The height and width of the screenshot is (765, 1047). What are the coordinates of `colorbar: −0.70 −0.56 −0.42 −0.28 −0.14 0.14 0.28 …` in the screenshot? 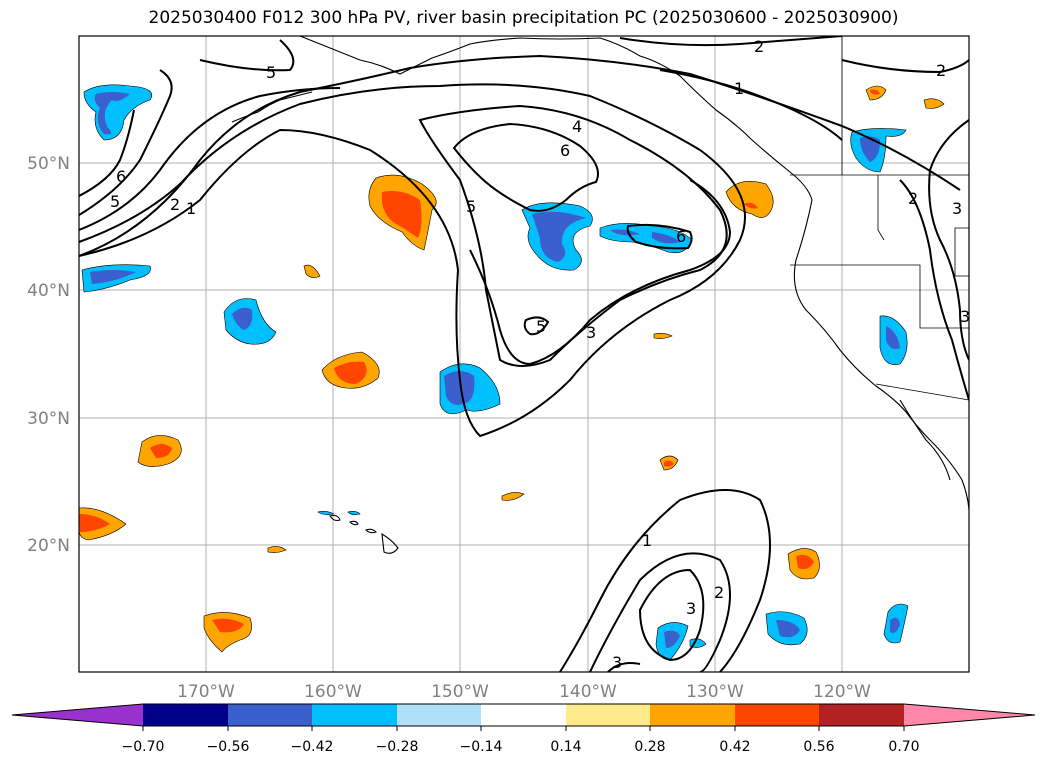 It's located at (523, 729).